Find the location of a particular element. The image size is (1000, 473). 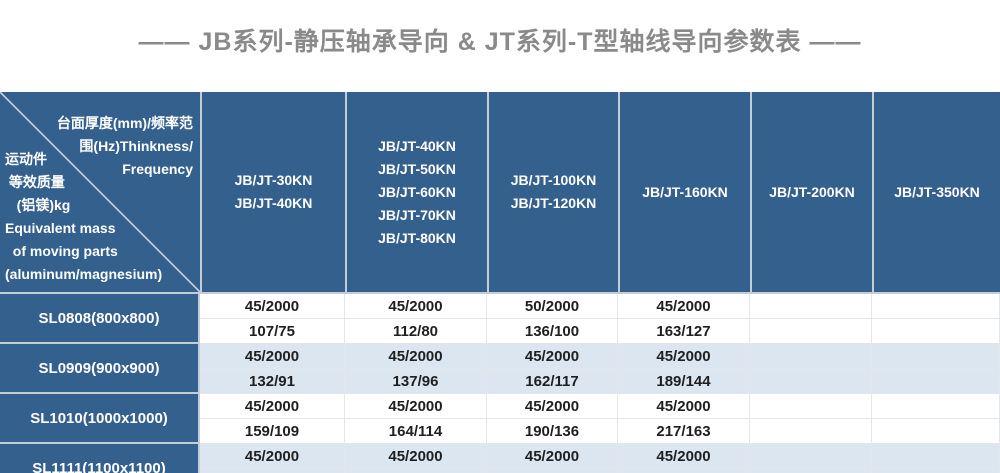

column-header-jbjt-100-120kn: JB/JT-100KN JB/JT-120KN is located at coordinates (552, 192).